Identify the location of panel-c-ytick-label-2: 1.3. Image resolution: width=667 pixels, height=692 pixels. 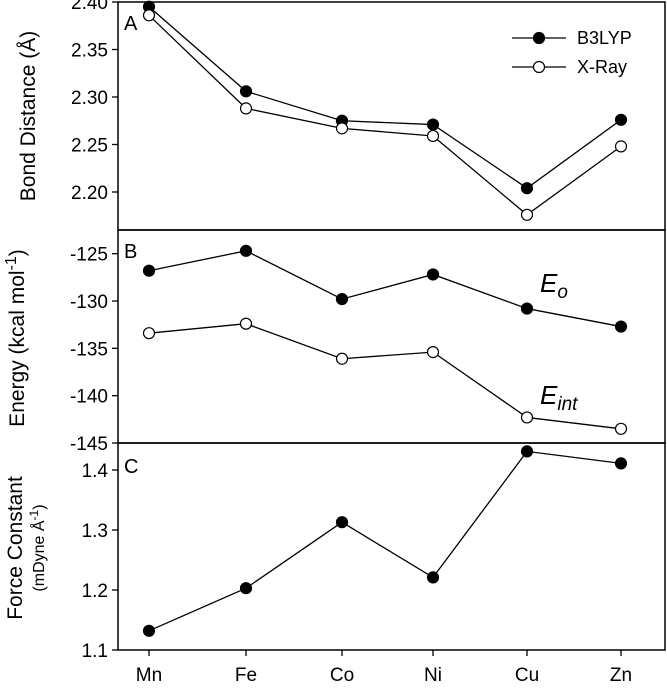
(95, 531).